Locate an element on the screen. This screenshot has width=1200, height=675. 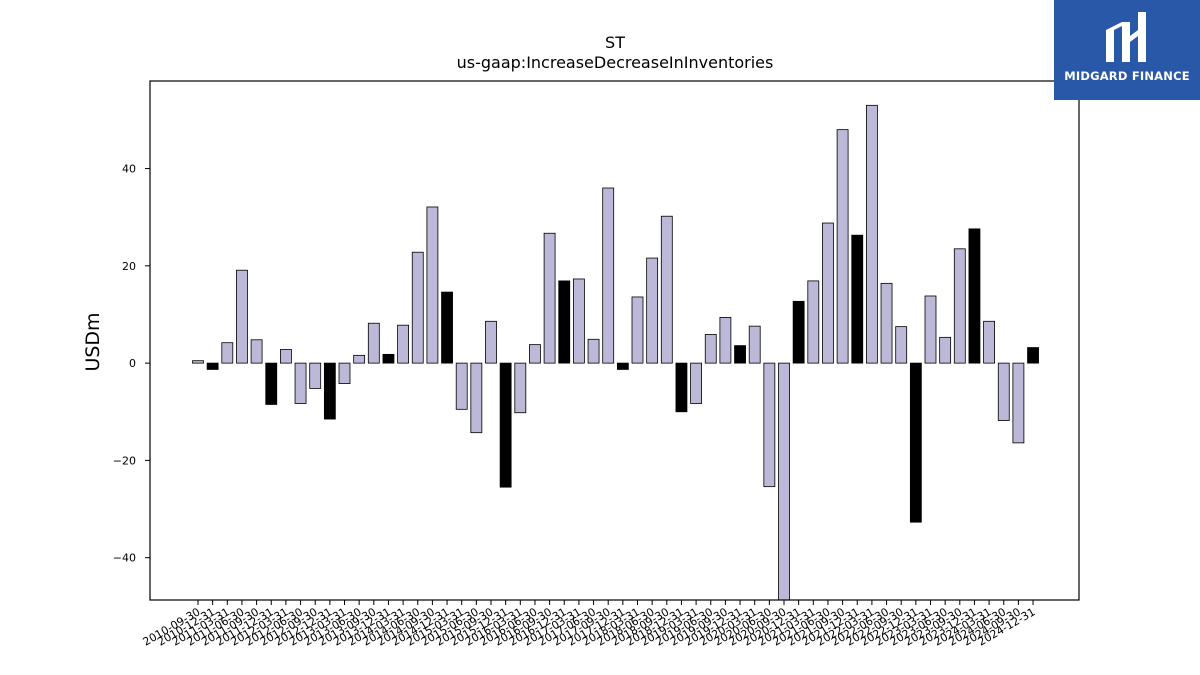
y-tick-label: 40 is located at coordinates (129, 169).